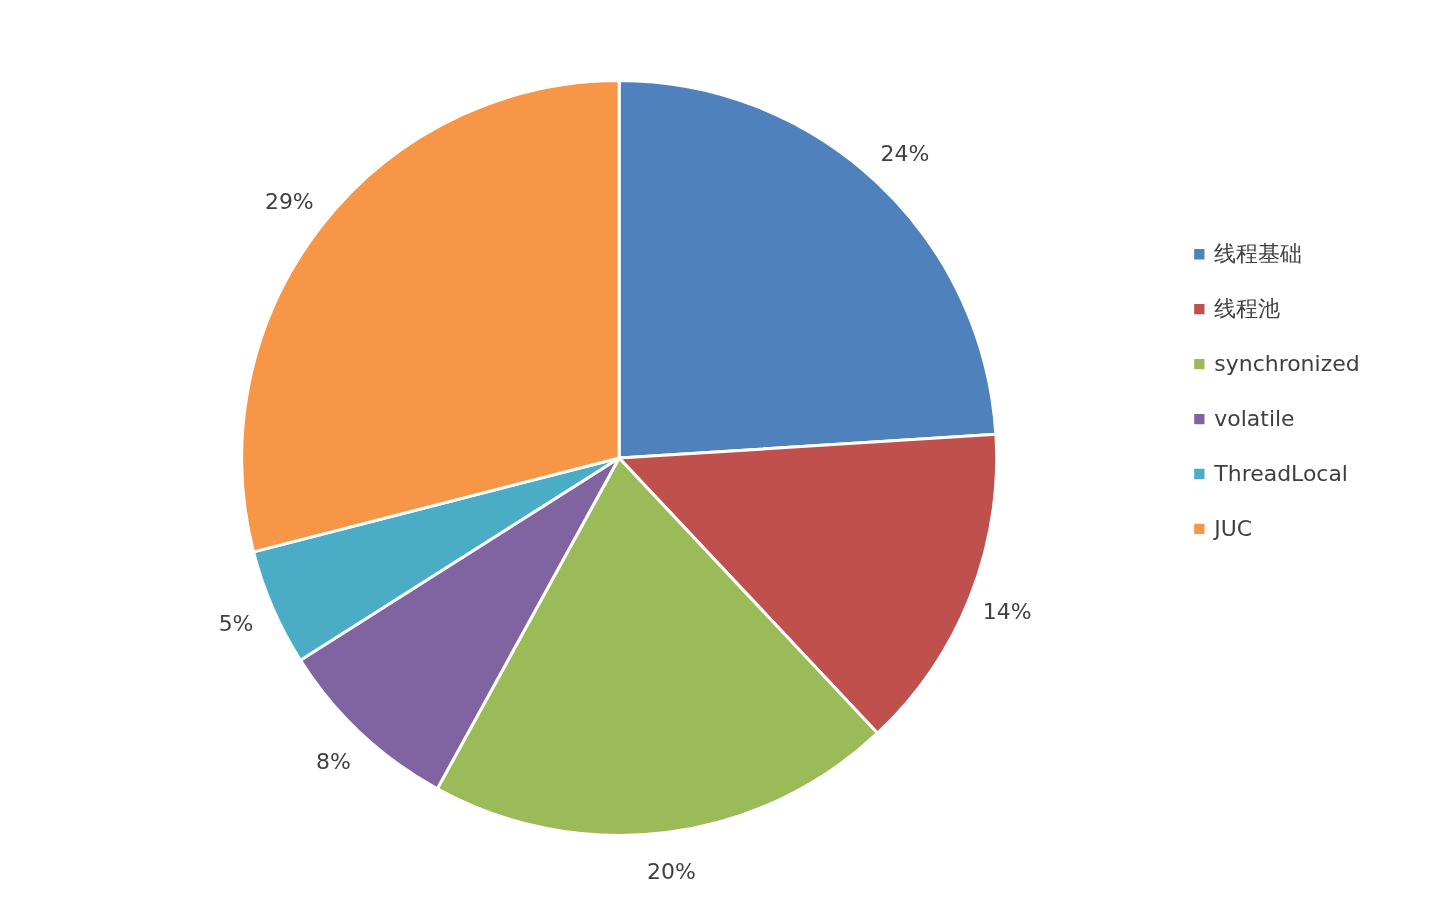  What do you see at coordinates (236, 623) in the screenshot?
I see `data-label: 5%` at bounding box center [236, 623].